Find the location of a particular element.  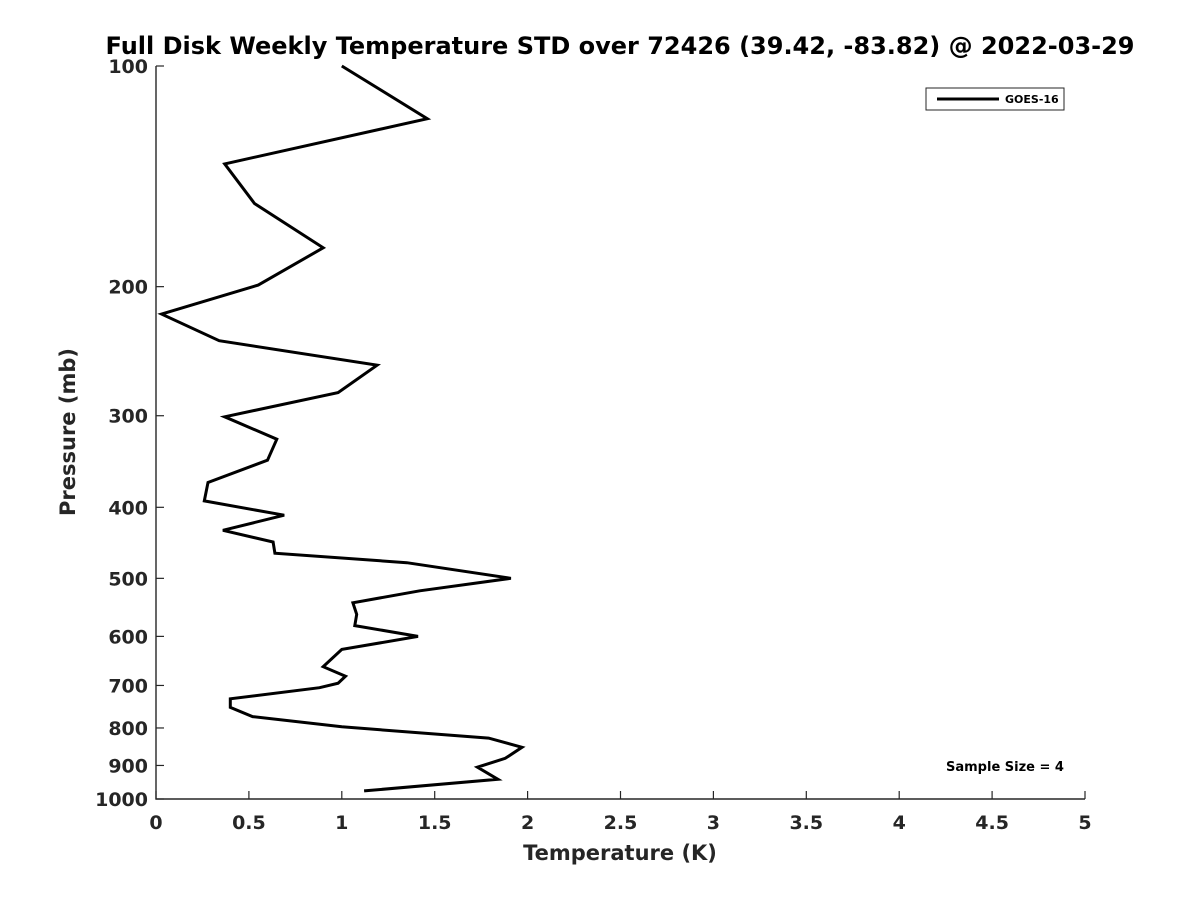

x-axis-ticks: 0 0.5 1 1.5 2 2.5 3 3.5 4 4.5 5 is located at coordinates (620, 812).